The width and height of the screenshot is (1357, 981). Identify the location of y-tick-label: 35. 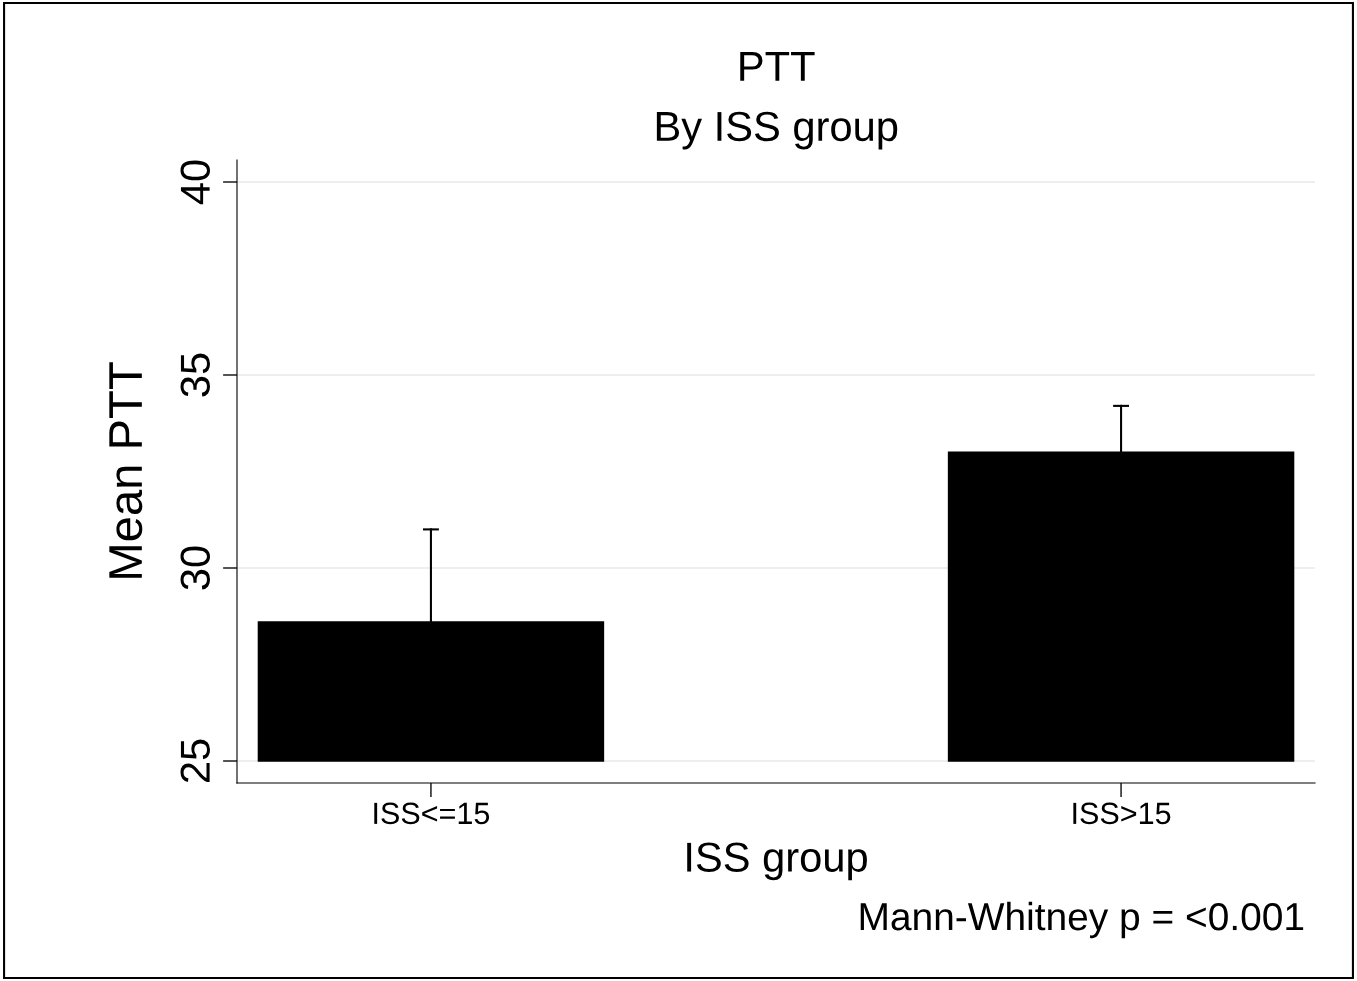
(195, 375).